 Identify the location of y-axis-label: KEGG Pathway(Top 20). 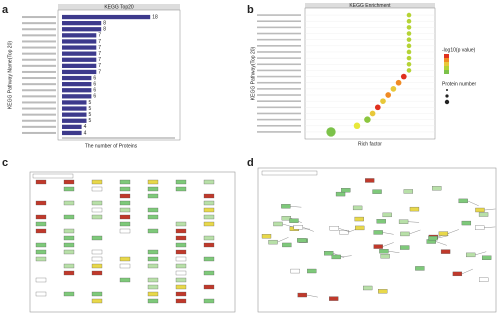
(253, 73).